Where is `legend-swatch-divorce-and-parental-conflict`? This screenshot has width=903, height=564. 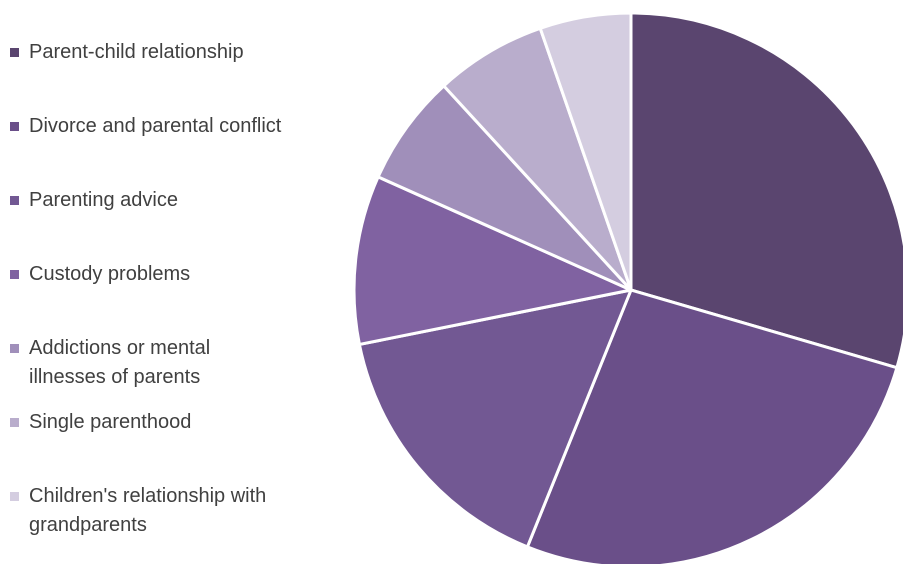
legend-swatch-divorce-and-parental-conflict is located at coordinates (14, 126).